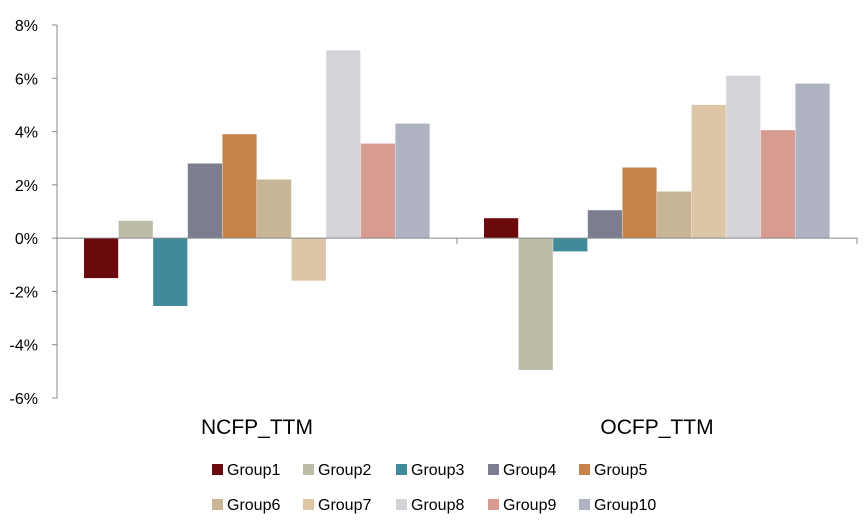 The image size is (866, 532). Describe the element at coordinates (344, 505) in the screenshot. I see `legend-label: Group7` at that location.